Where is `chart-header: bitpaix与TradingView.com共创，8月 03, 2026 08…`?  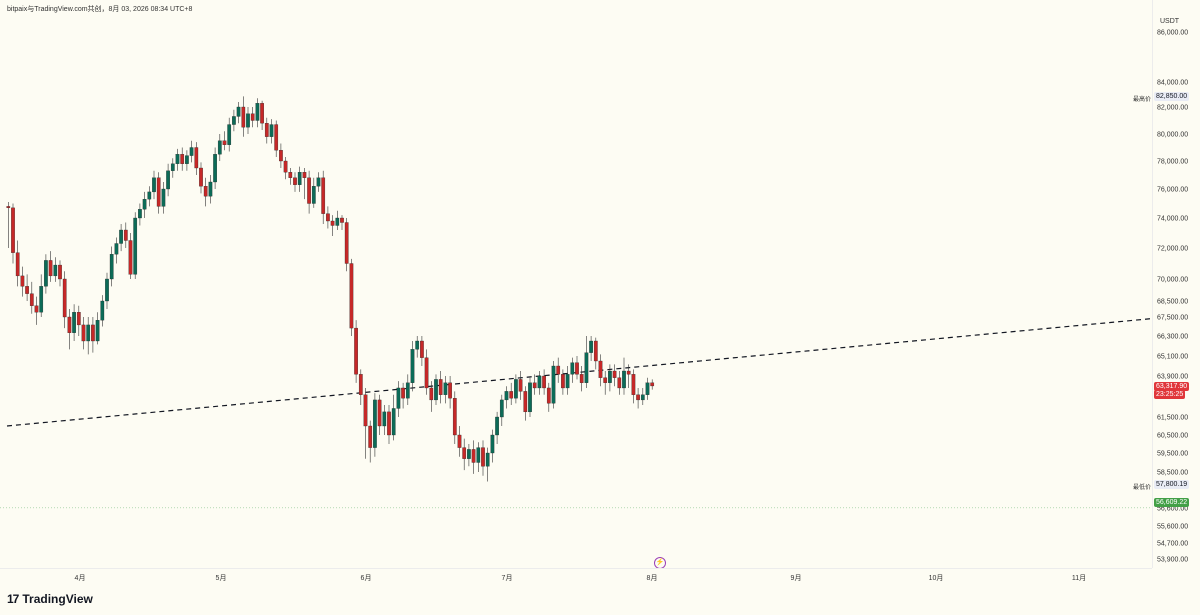
chart-header: bitpaix与TradingView.com共创，8月 03, 2026 08… is located at coordinates (100, 9).